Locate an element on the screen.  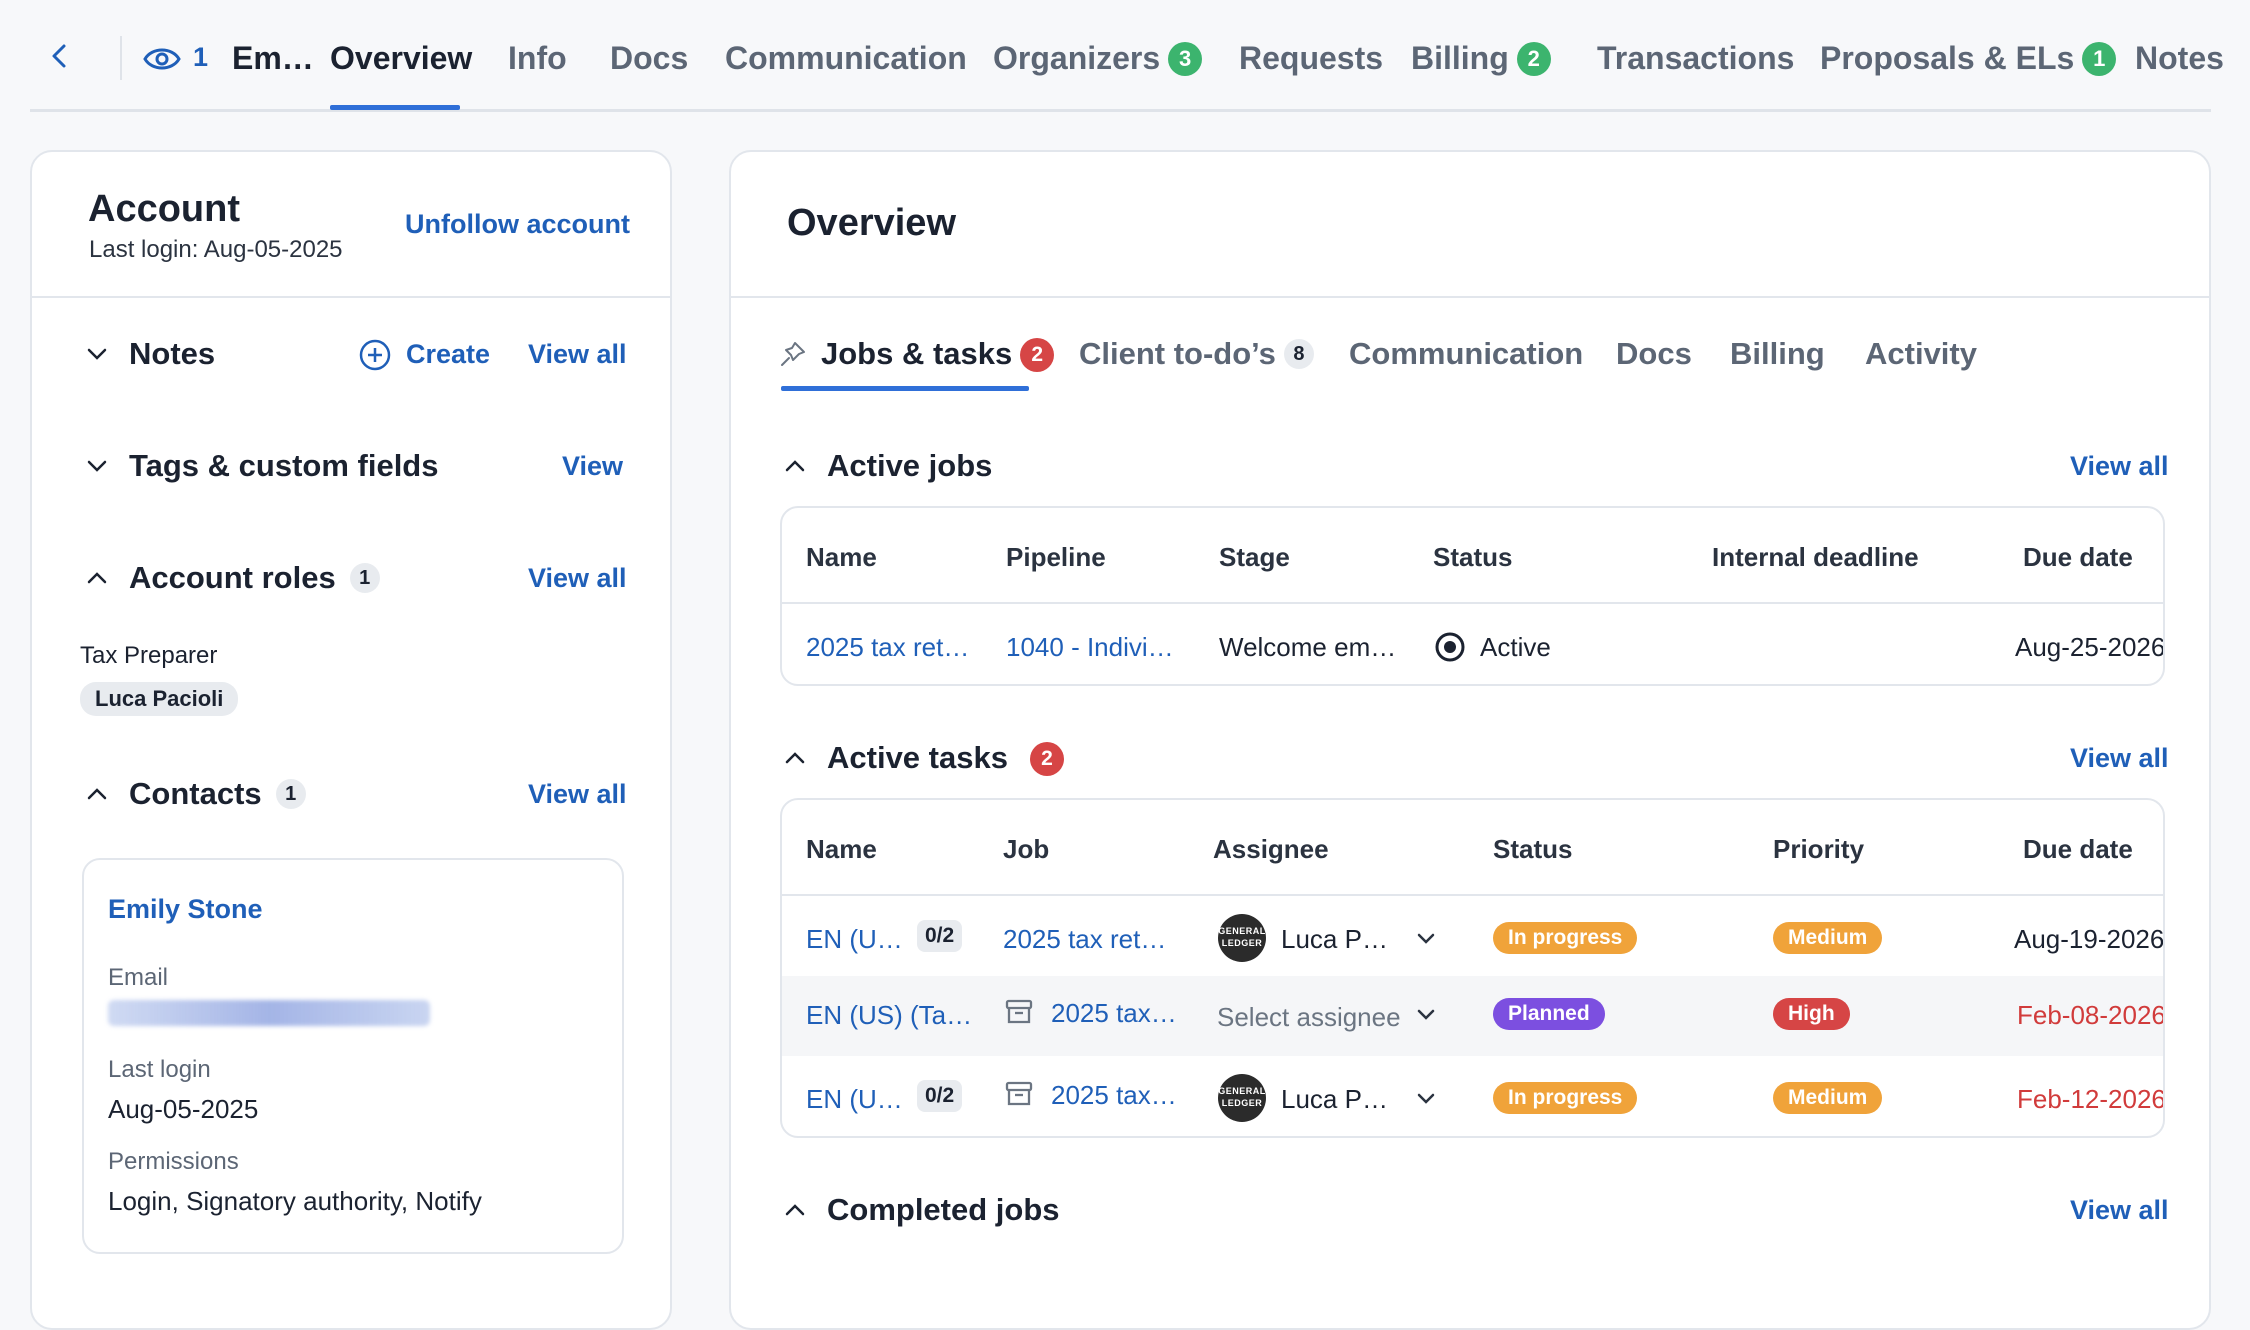
status-text: Active is located at coordinates (1515, 647).